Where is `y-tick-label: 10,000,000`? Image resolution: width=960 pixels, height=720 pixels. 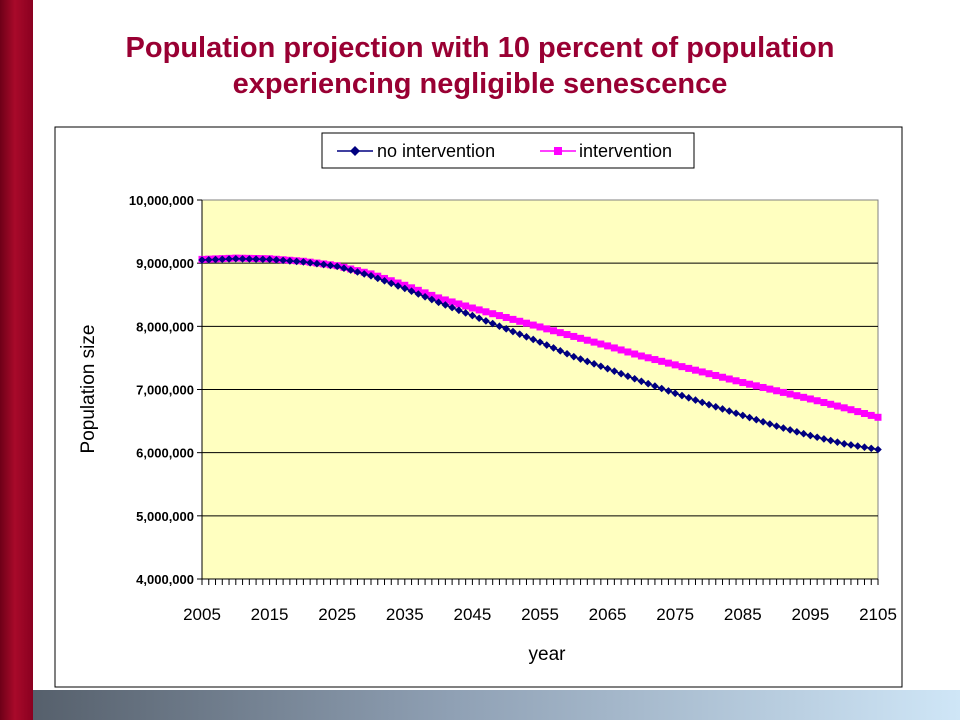 y-tick-label: 10,000,000 is located at coordinates (161, 200).